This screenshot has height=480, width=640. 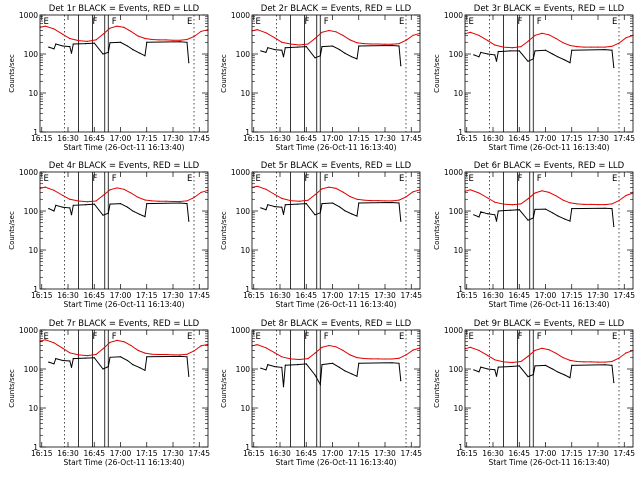 I want to click on y-axis-label: Counts/sec, so click(x=12, y=230).